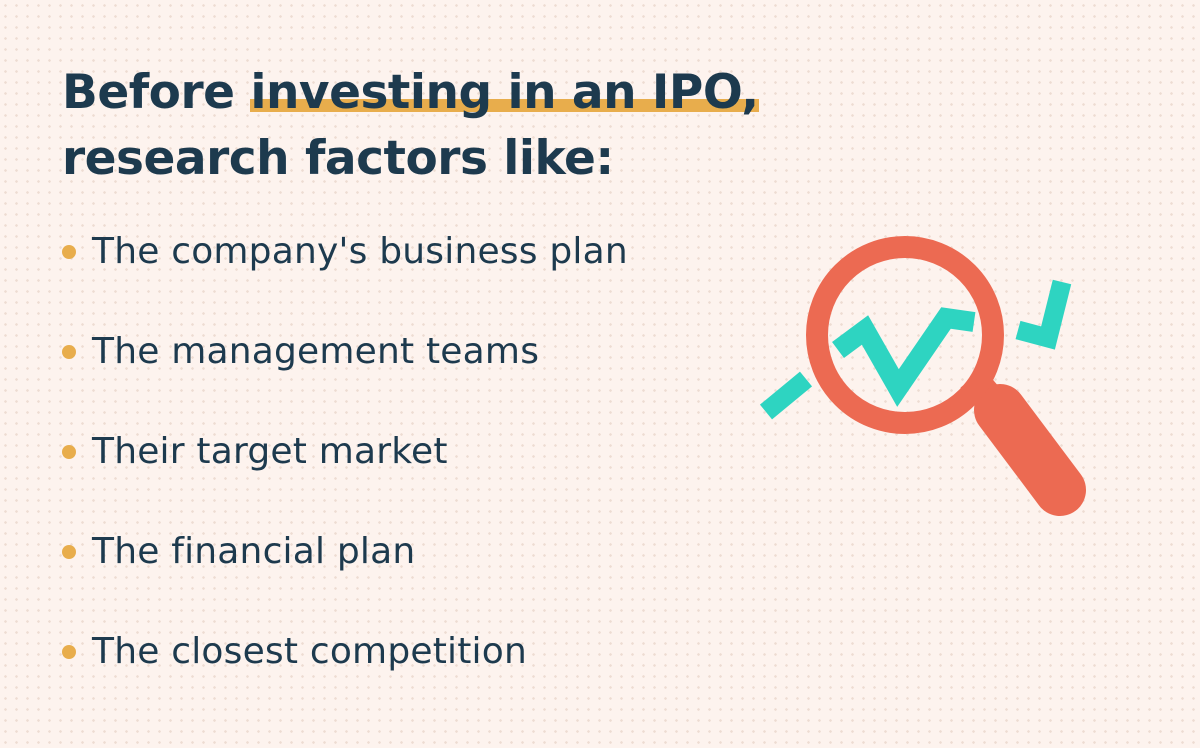  I want to click on title-prefix: Before, so click(156, 92).